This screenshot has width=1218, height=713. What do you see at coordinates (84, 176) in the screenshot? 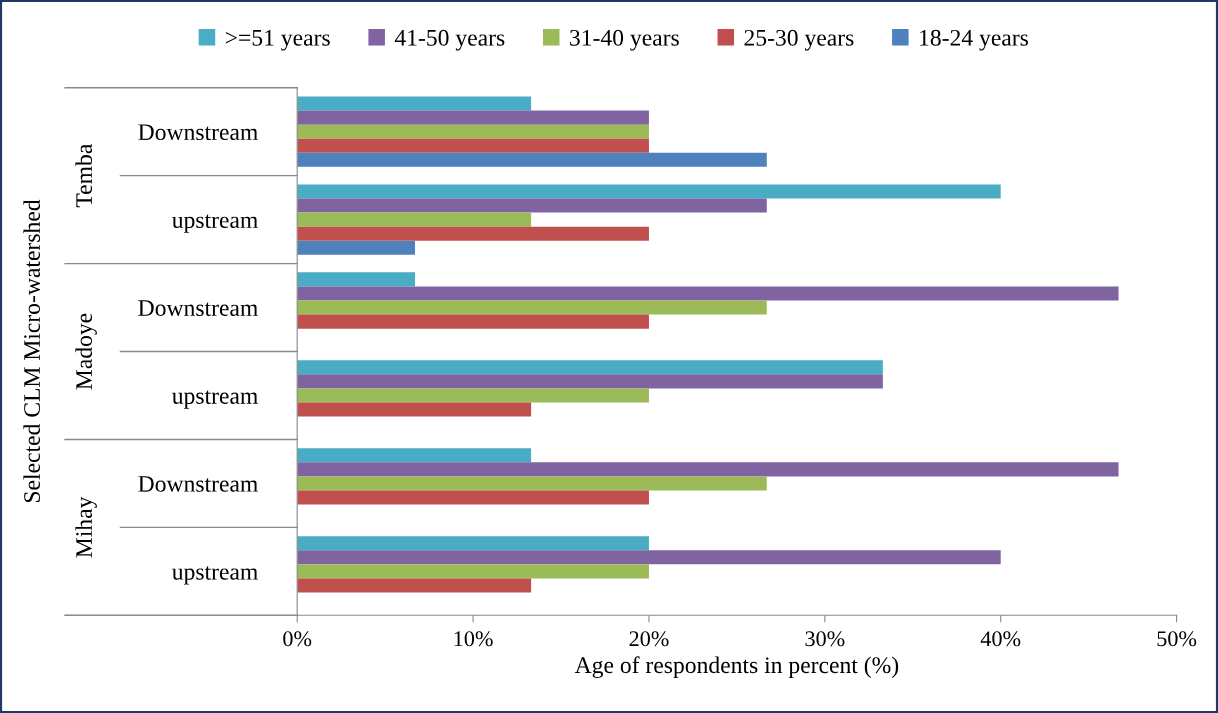
I see `text: Temba` at bounding box center [84, 176].